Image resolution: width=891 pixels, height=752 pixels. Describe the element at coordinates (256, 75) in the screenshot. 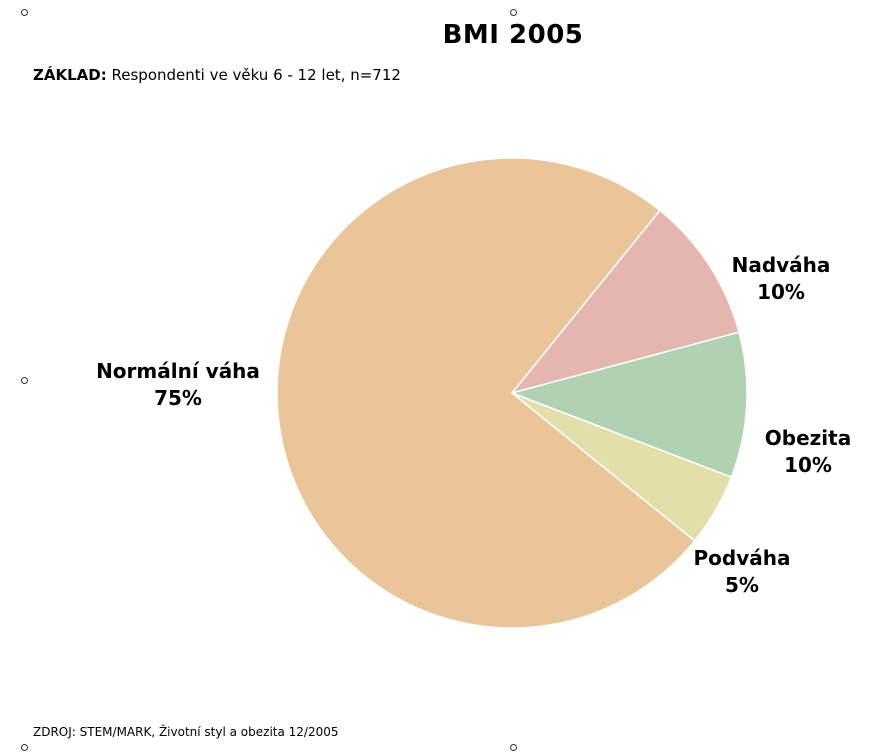

I see `base-text: Respondenti ve věku 6 - 12 let, n=712` at that location.